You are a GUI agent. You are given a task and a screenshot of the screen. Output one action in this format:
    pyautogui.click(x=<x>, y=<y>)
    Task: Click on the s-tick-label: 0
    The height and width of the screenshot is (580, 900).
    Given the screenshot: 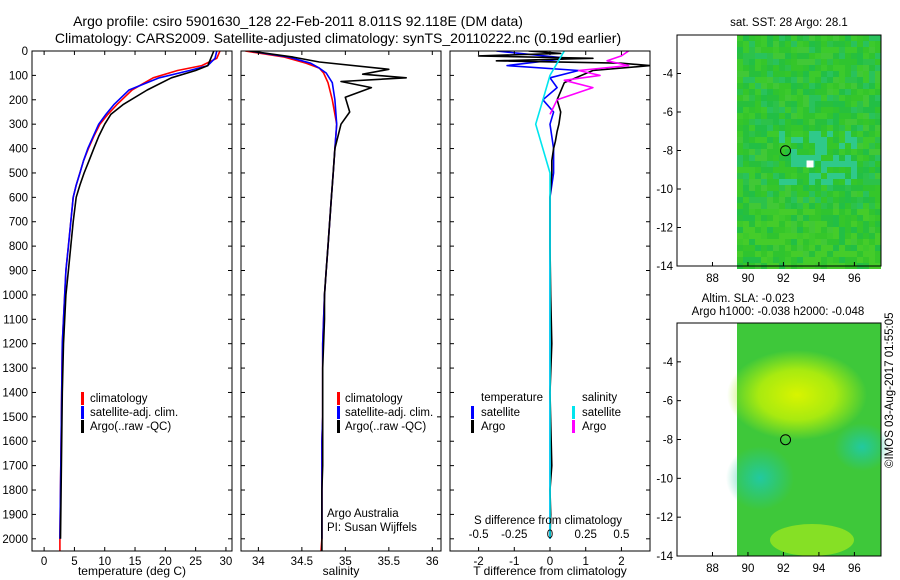 What is the action you would take?
    pyautogui.click(x=550, y=535)
    